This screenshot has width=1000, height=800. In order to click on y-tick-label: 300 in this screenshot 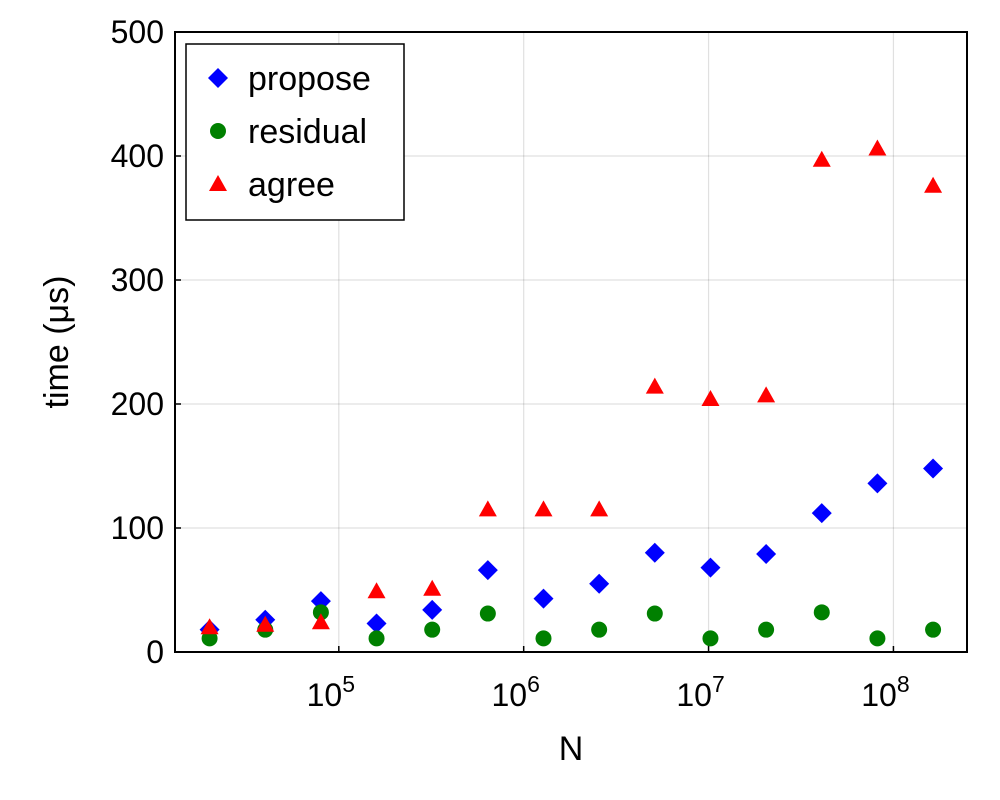, I will do `click(137, 280)`.